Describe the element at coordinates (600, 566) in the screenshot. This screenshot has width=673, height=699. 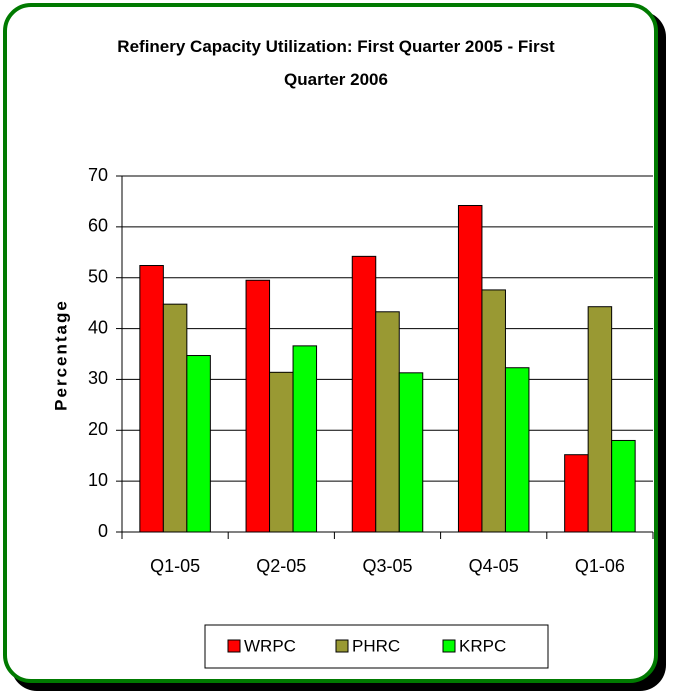
I see `x-tick-label: Q1-06` at that location.